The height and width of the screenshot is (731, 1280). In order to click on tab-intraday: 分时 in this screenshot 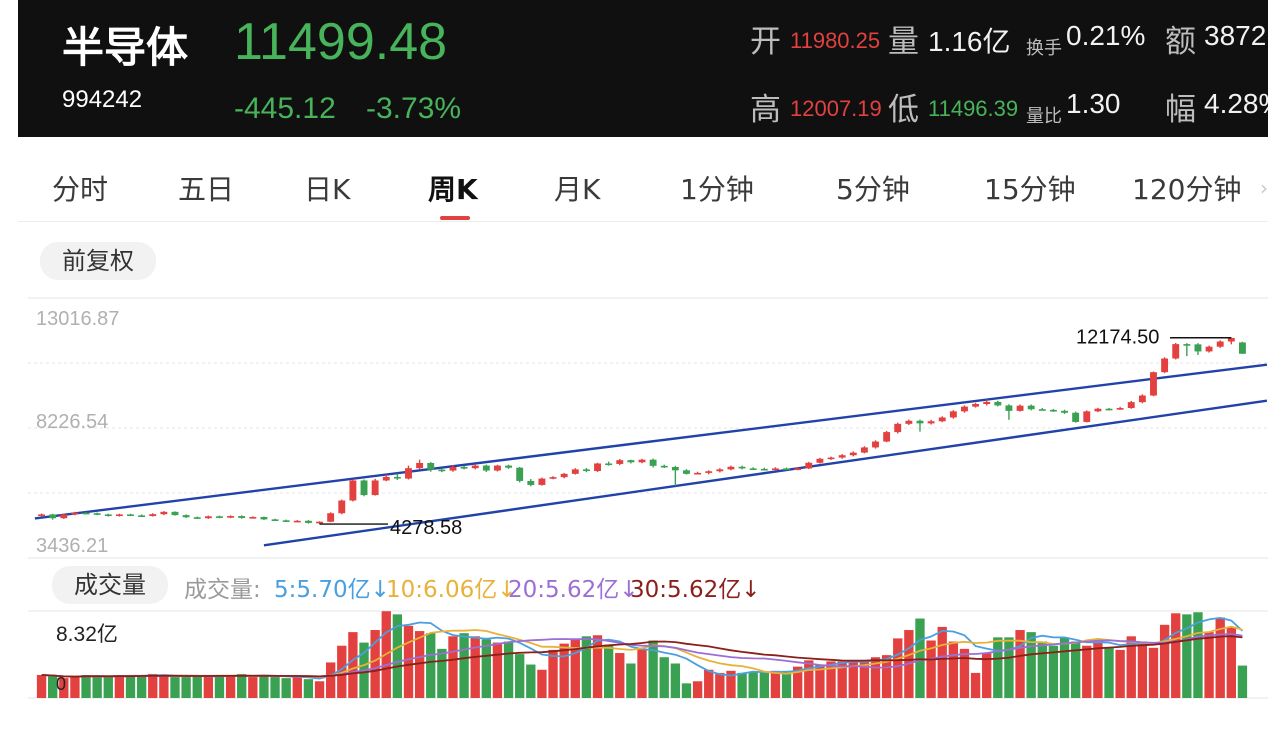, I will do `click(80, 189)`.